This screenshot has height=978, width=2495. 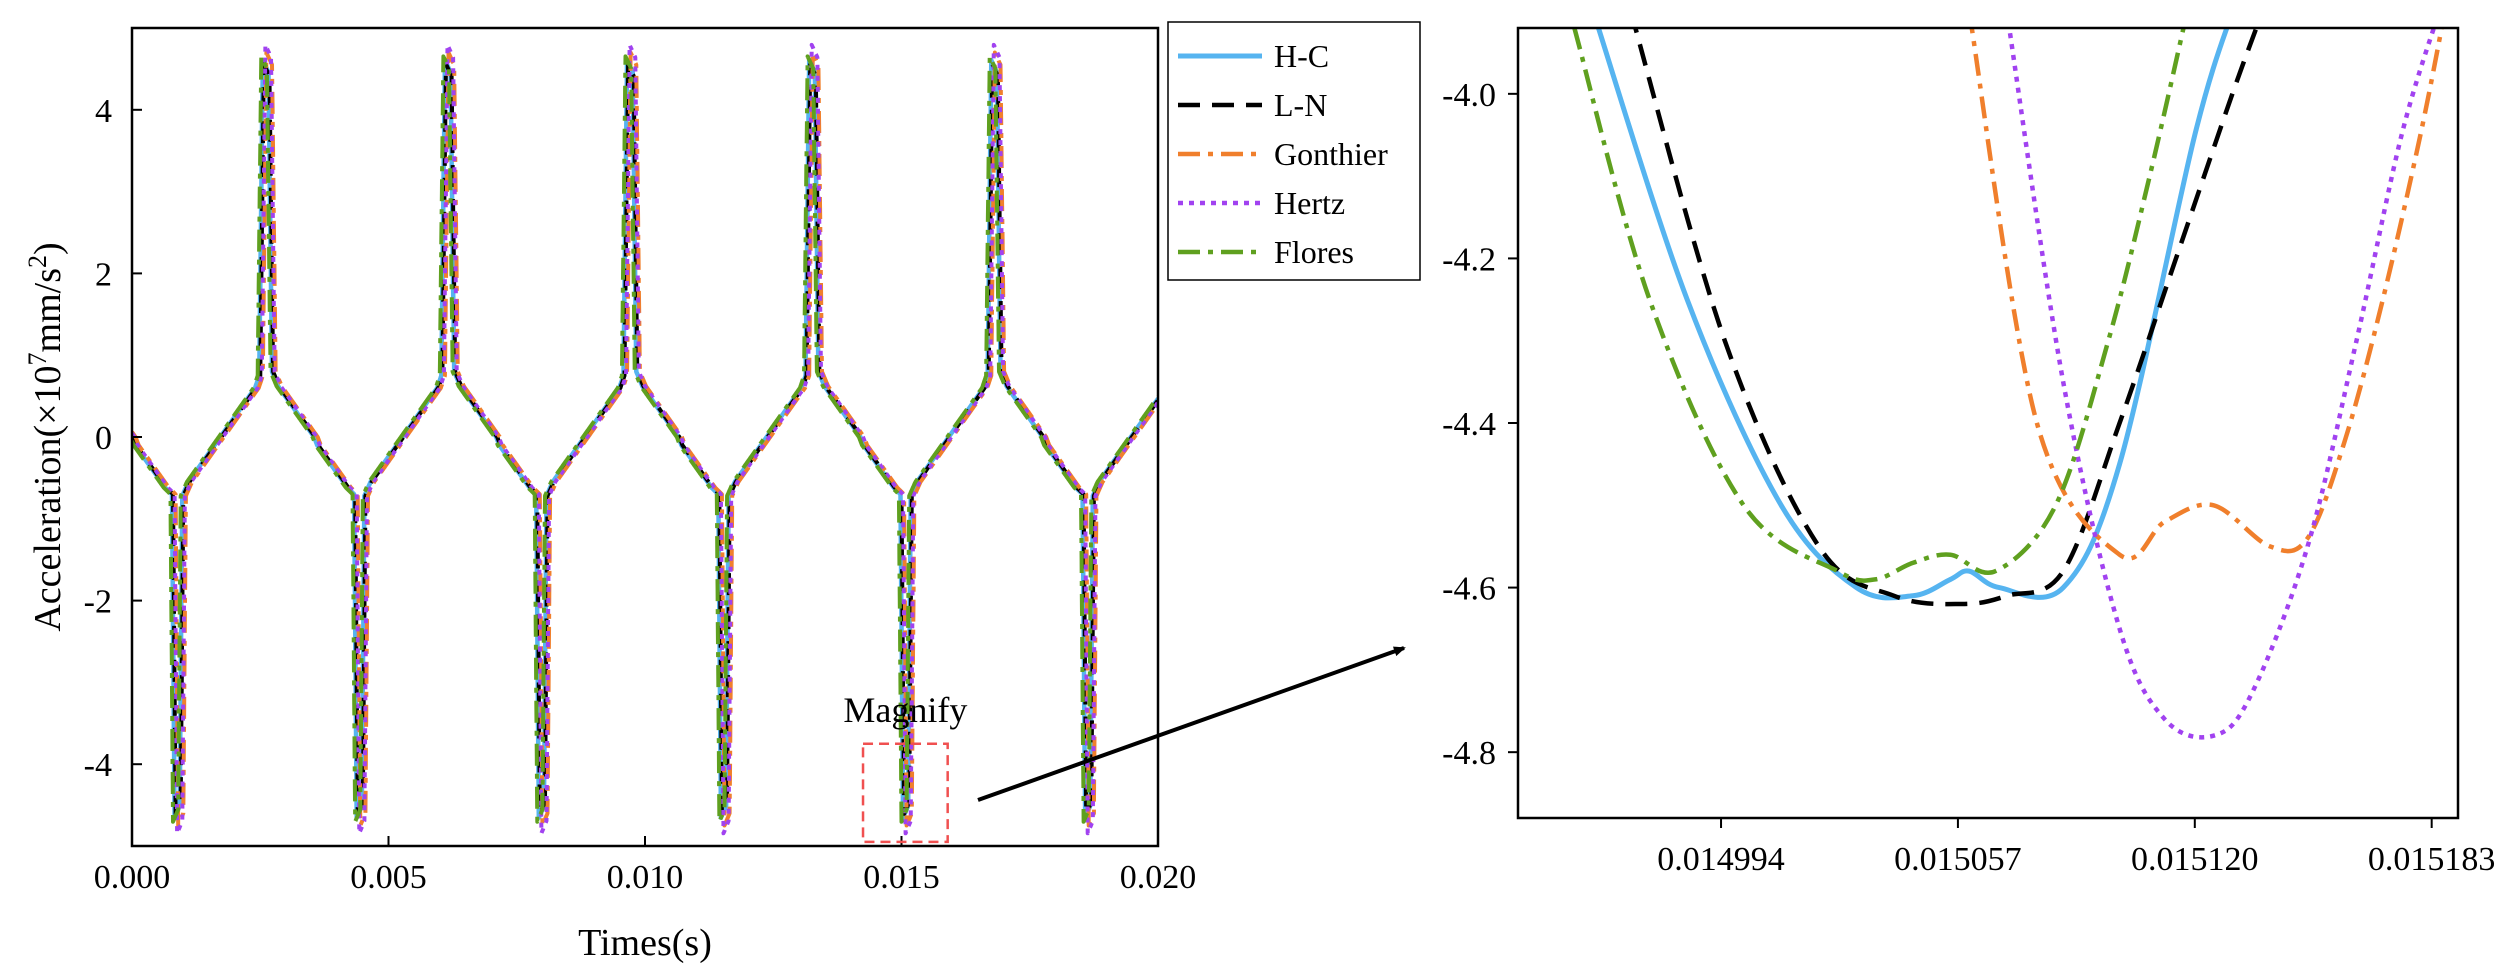 What do you see at coordinates (1301, 56) in the screenshot?
I see `legend-label-h-c: H-C` at bounding box center [1301, 56].